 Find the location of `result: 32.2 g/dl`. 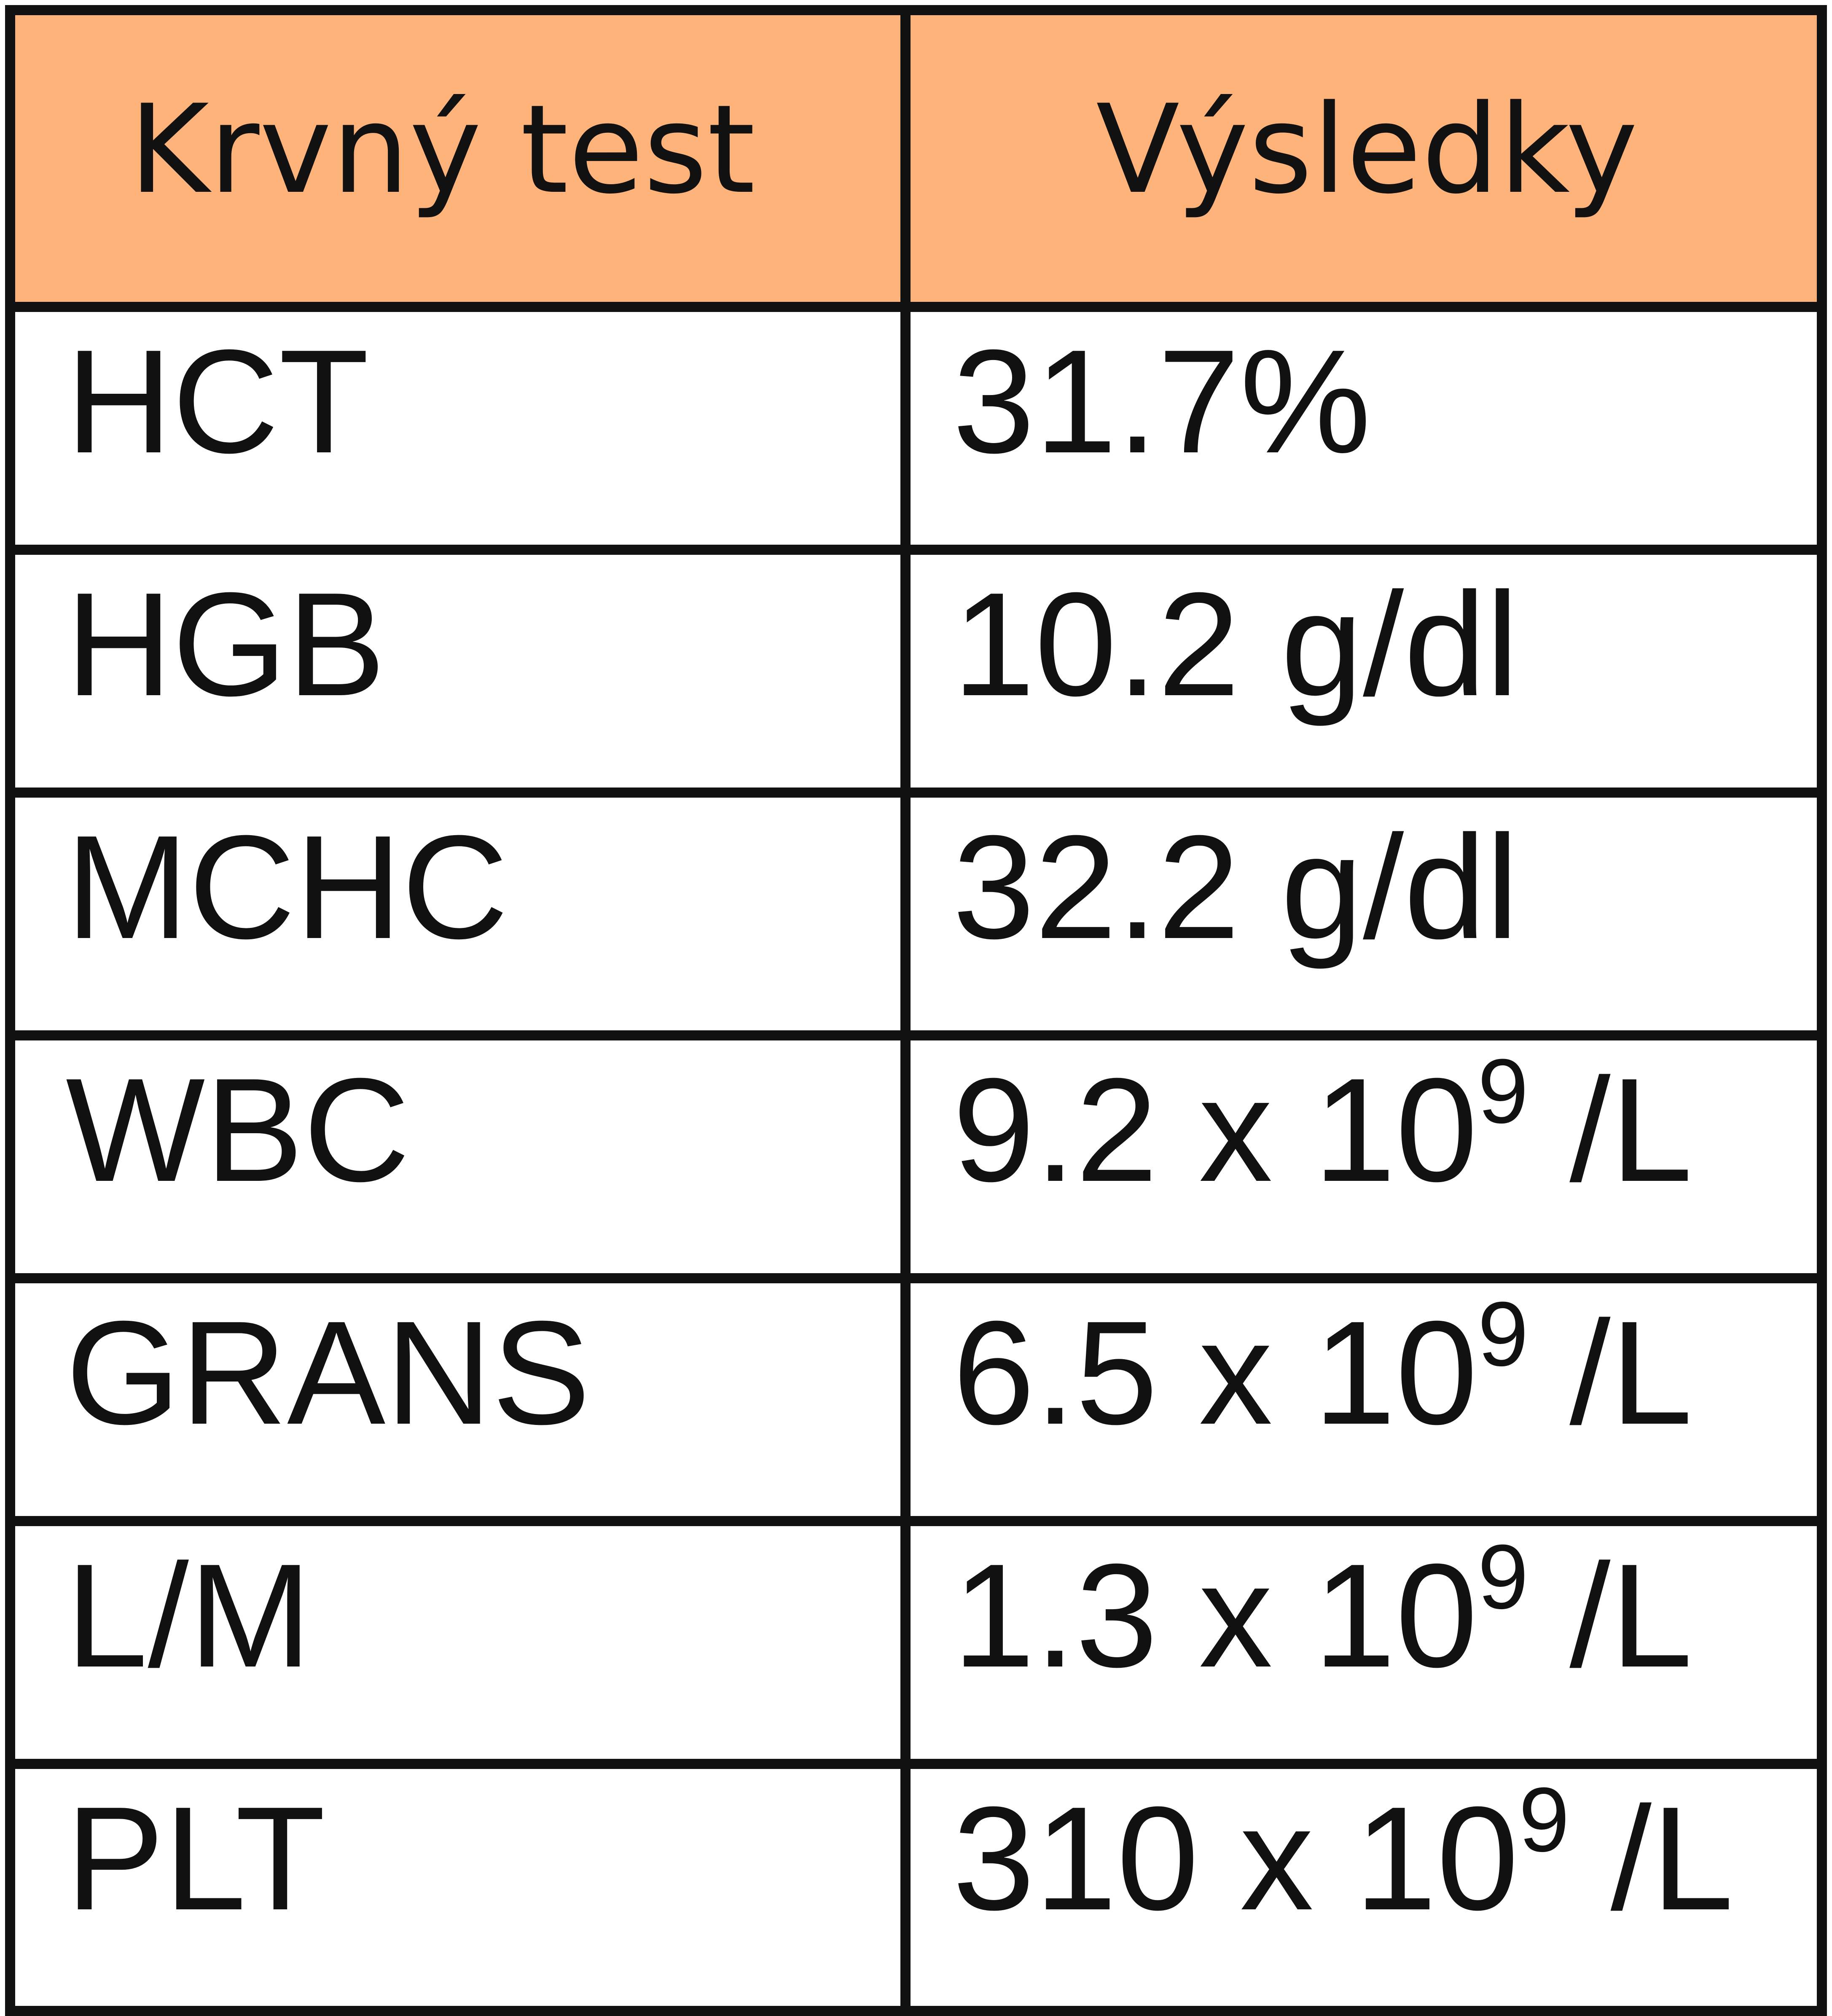

result: 32.2 g/dl is located at coordinates (1364, 879).